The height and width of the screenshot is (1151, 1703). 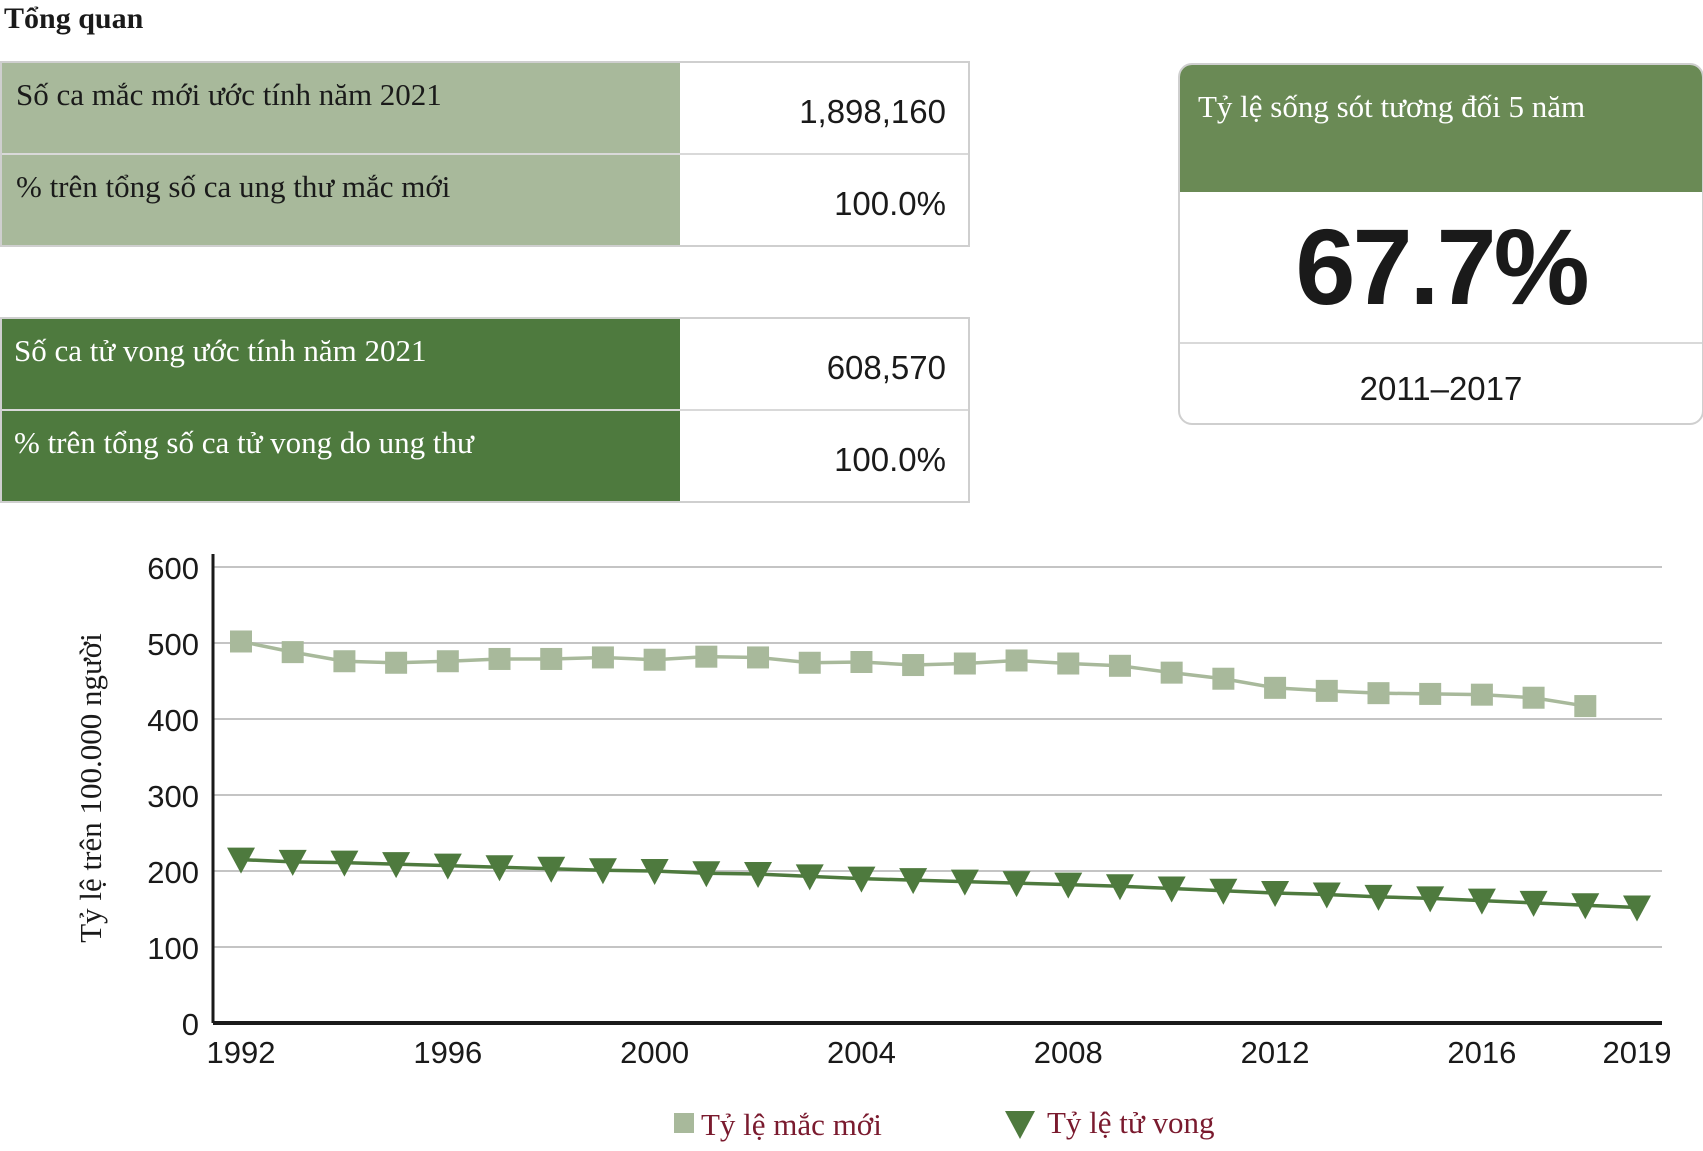 I want to click on table-row: Số ca tử vong ước tính năm 2021 608,570, so click(x=485, y=364).